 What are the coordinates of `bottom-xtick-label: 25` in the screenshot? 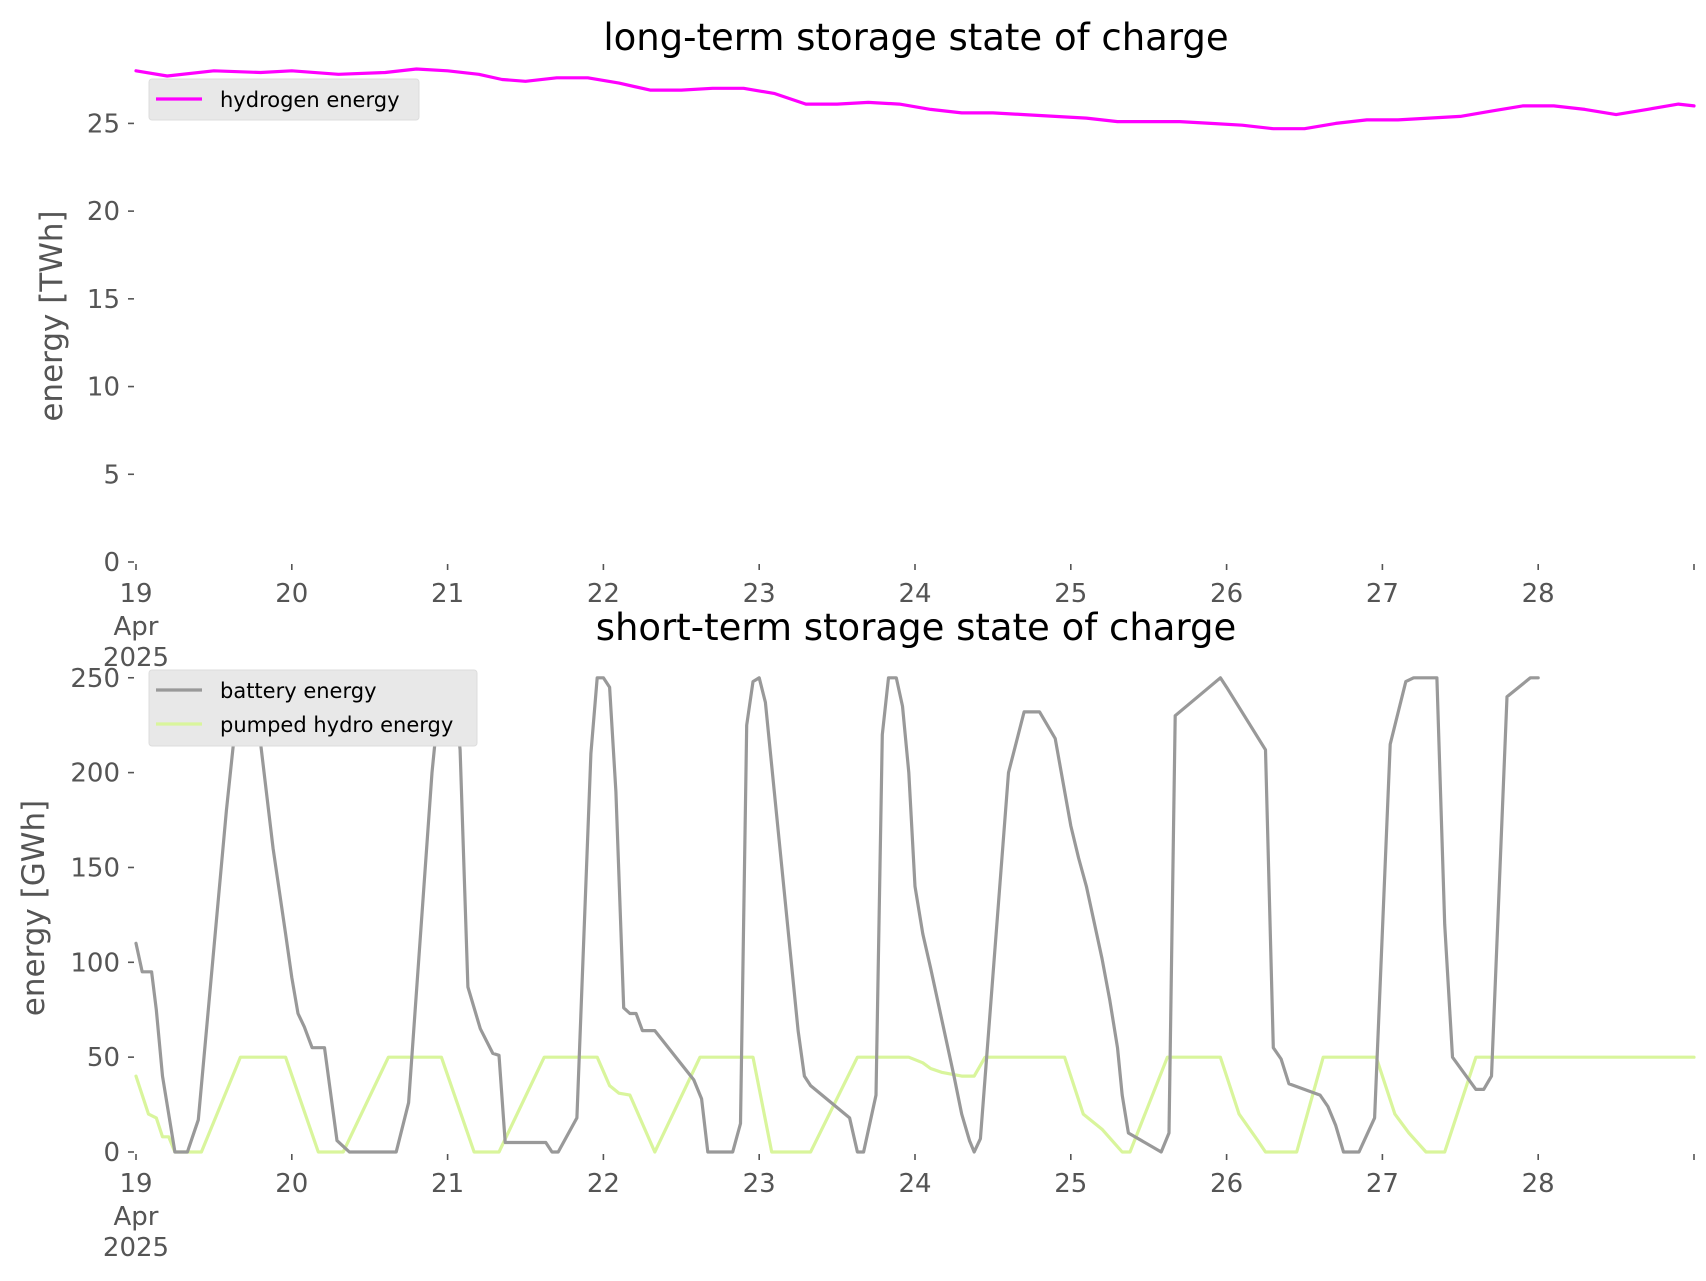 It's located at (1070, 1184).